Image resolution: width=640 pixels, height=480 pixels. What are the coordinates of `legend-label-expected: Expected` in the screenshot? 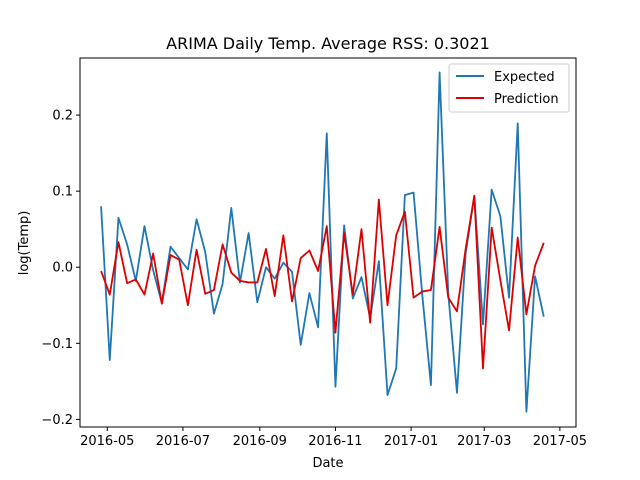 It's located at (524, 77).